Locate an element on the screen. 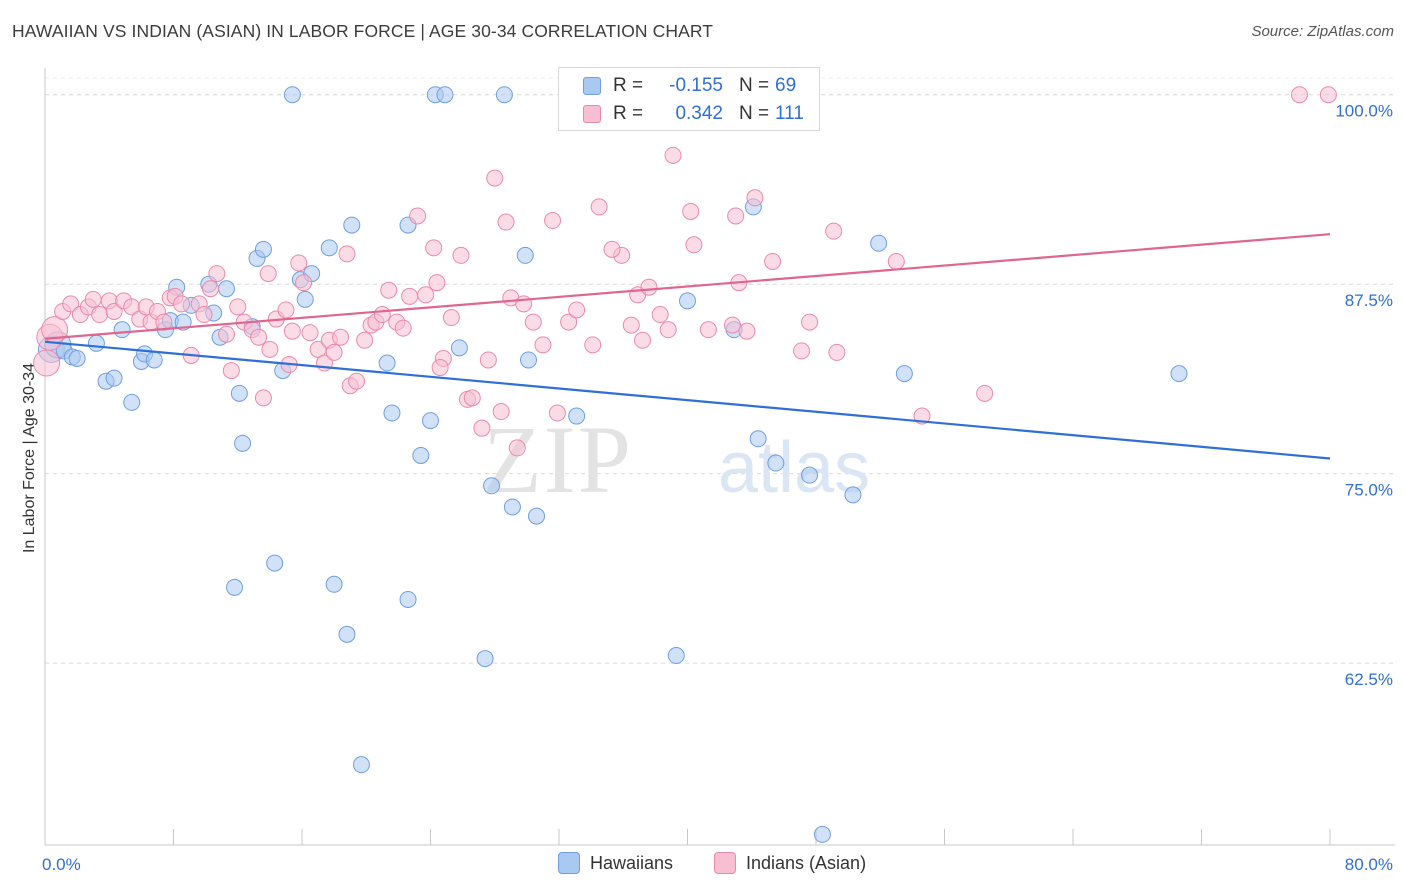 The image size is (1406, 892). y-tick-labels: 62.5% 75.0% 87.5% 100.0% is located at coordinates (1364, 395).